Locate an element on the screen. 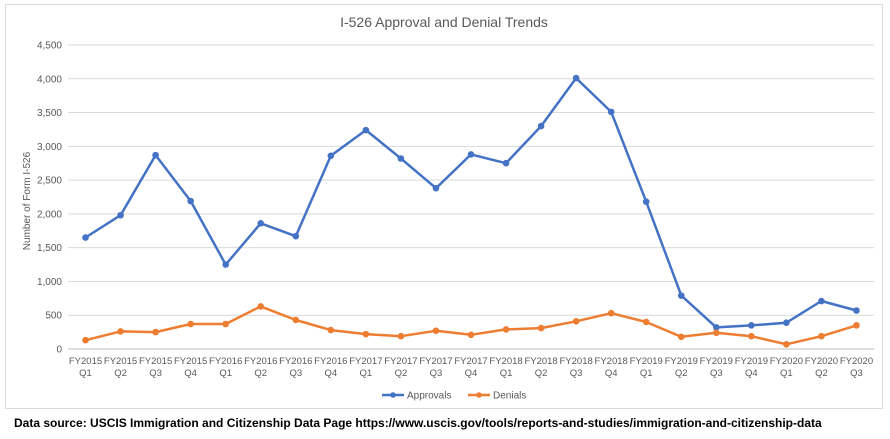  chart-title: I-526 Approval and Denial Trends is located at coordinates (444, 22).